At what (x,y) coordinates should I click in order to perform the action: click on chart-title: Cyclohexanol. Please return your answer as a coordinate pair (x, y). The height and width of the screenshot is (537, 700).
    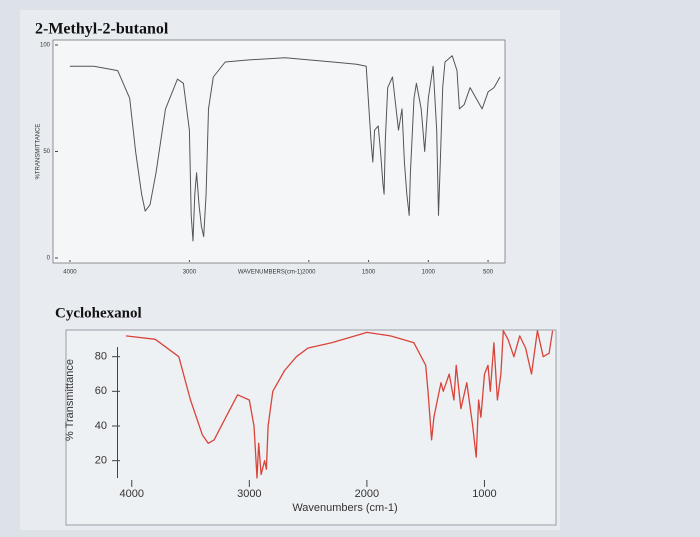
    Looking at the image, I should click on (98, 313).